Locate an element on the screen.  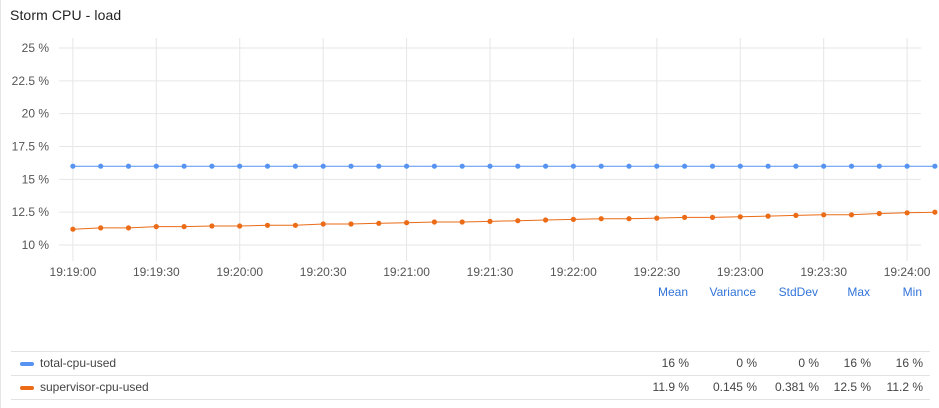
x-tick-label: 19:22:00 is located at coordinates (573, 272).